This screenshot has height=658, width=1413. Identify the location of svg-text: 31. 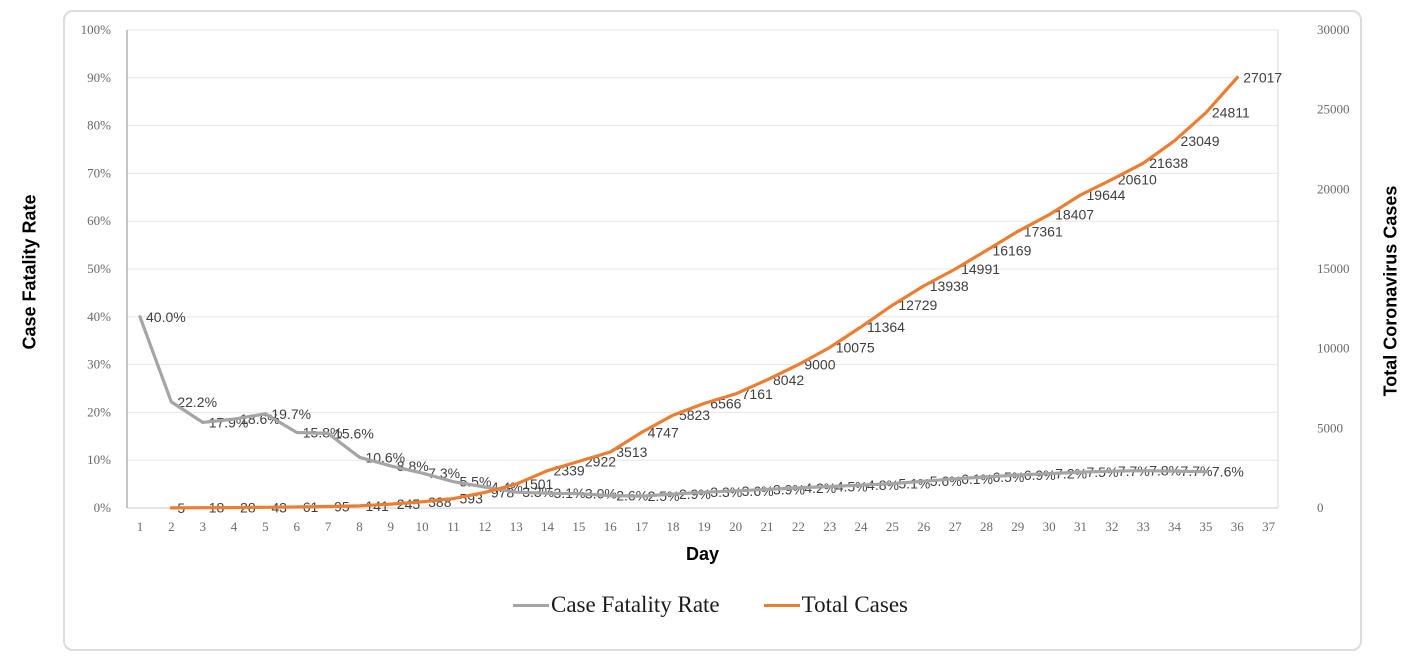
(1080, 526).